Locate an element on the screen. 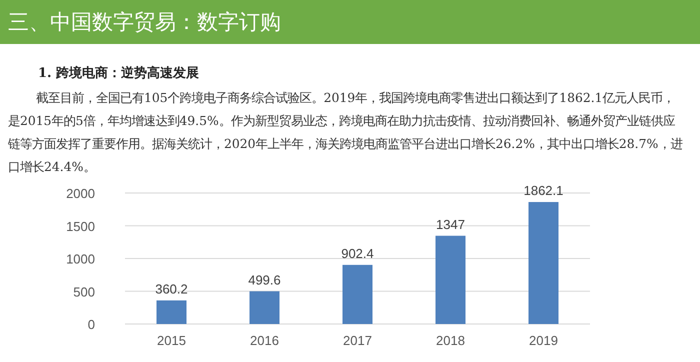 The image size is (700, 362). chart-title: 三、中国数字贸易：数字订购 is located at coordinates (350, 22).